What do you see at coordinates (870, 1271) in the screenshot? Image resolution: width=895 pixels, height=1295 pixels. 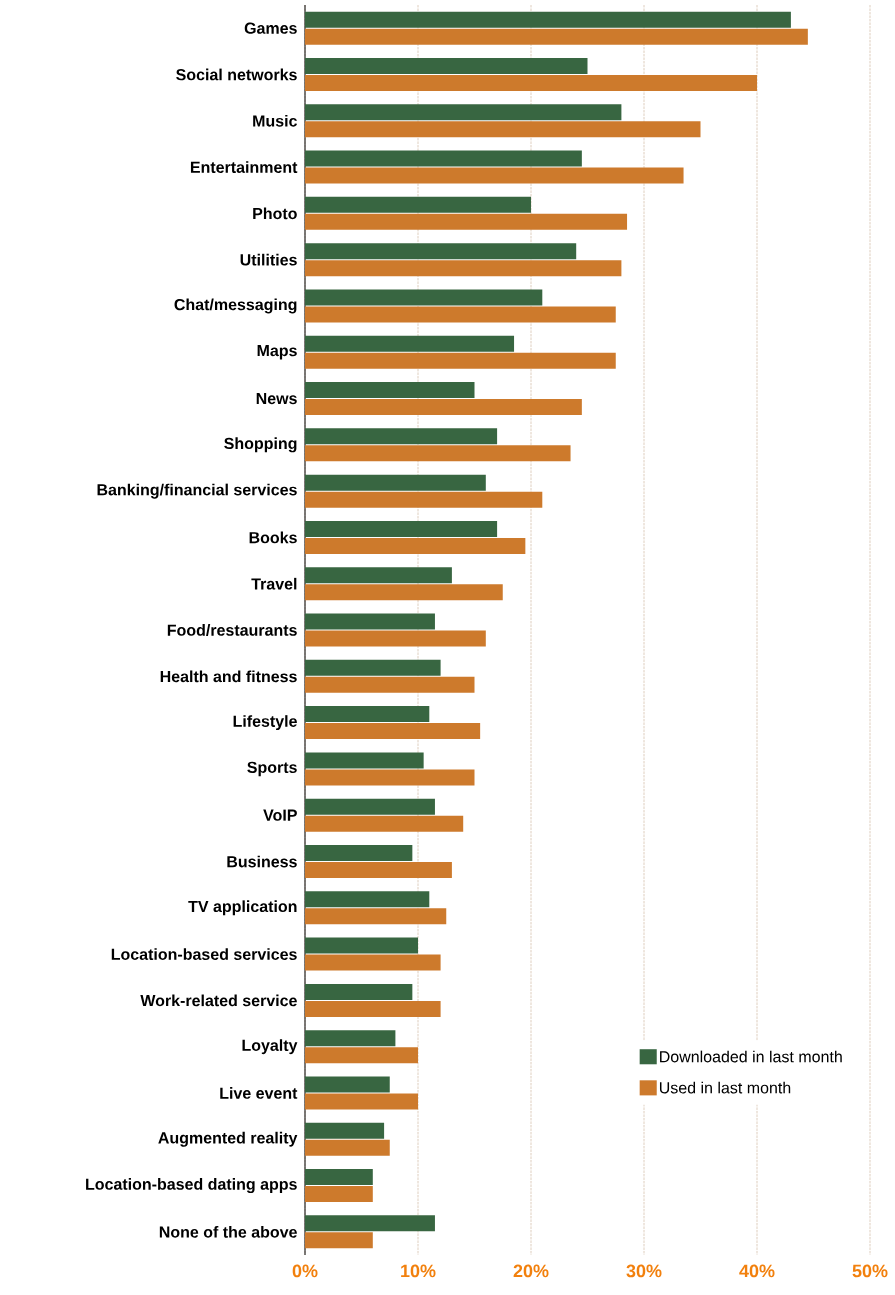 I see `x-tick-label: 50%` at bounding box center [870, 1271].